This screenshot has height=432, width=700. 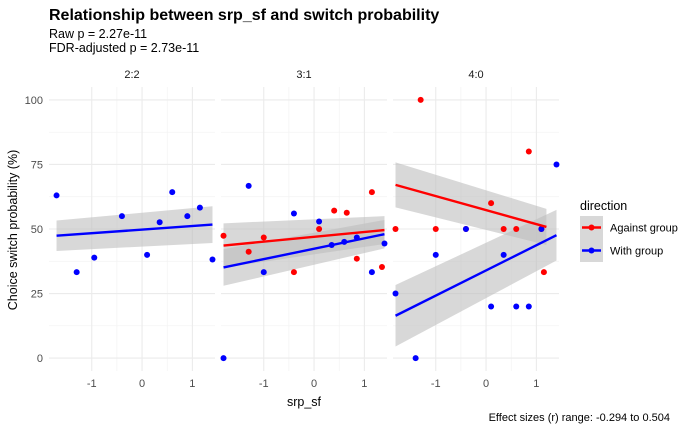 What do you see at coordinates (579, 418) in the screenshot?
I see `chart-caption: Effect sizes (r) range: -0.294 to 0.504` at bounding box center [579, 418].